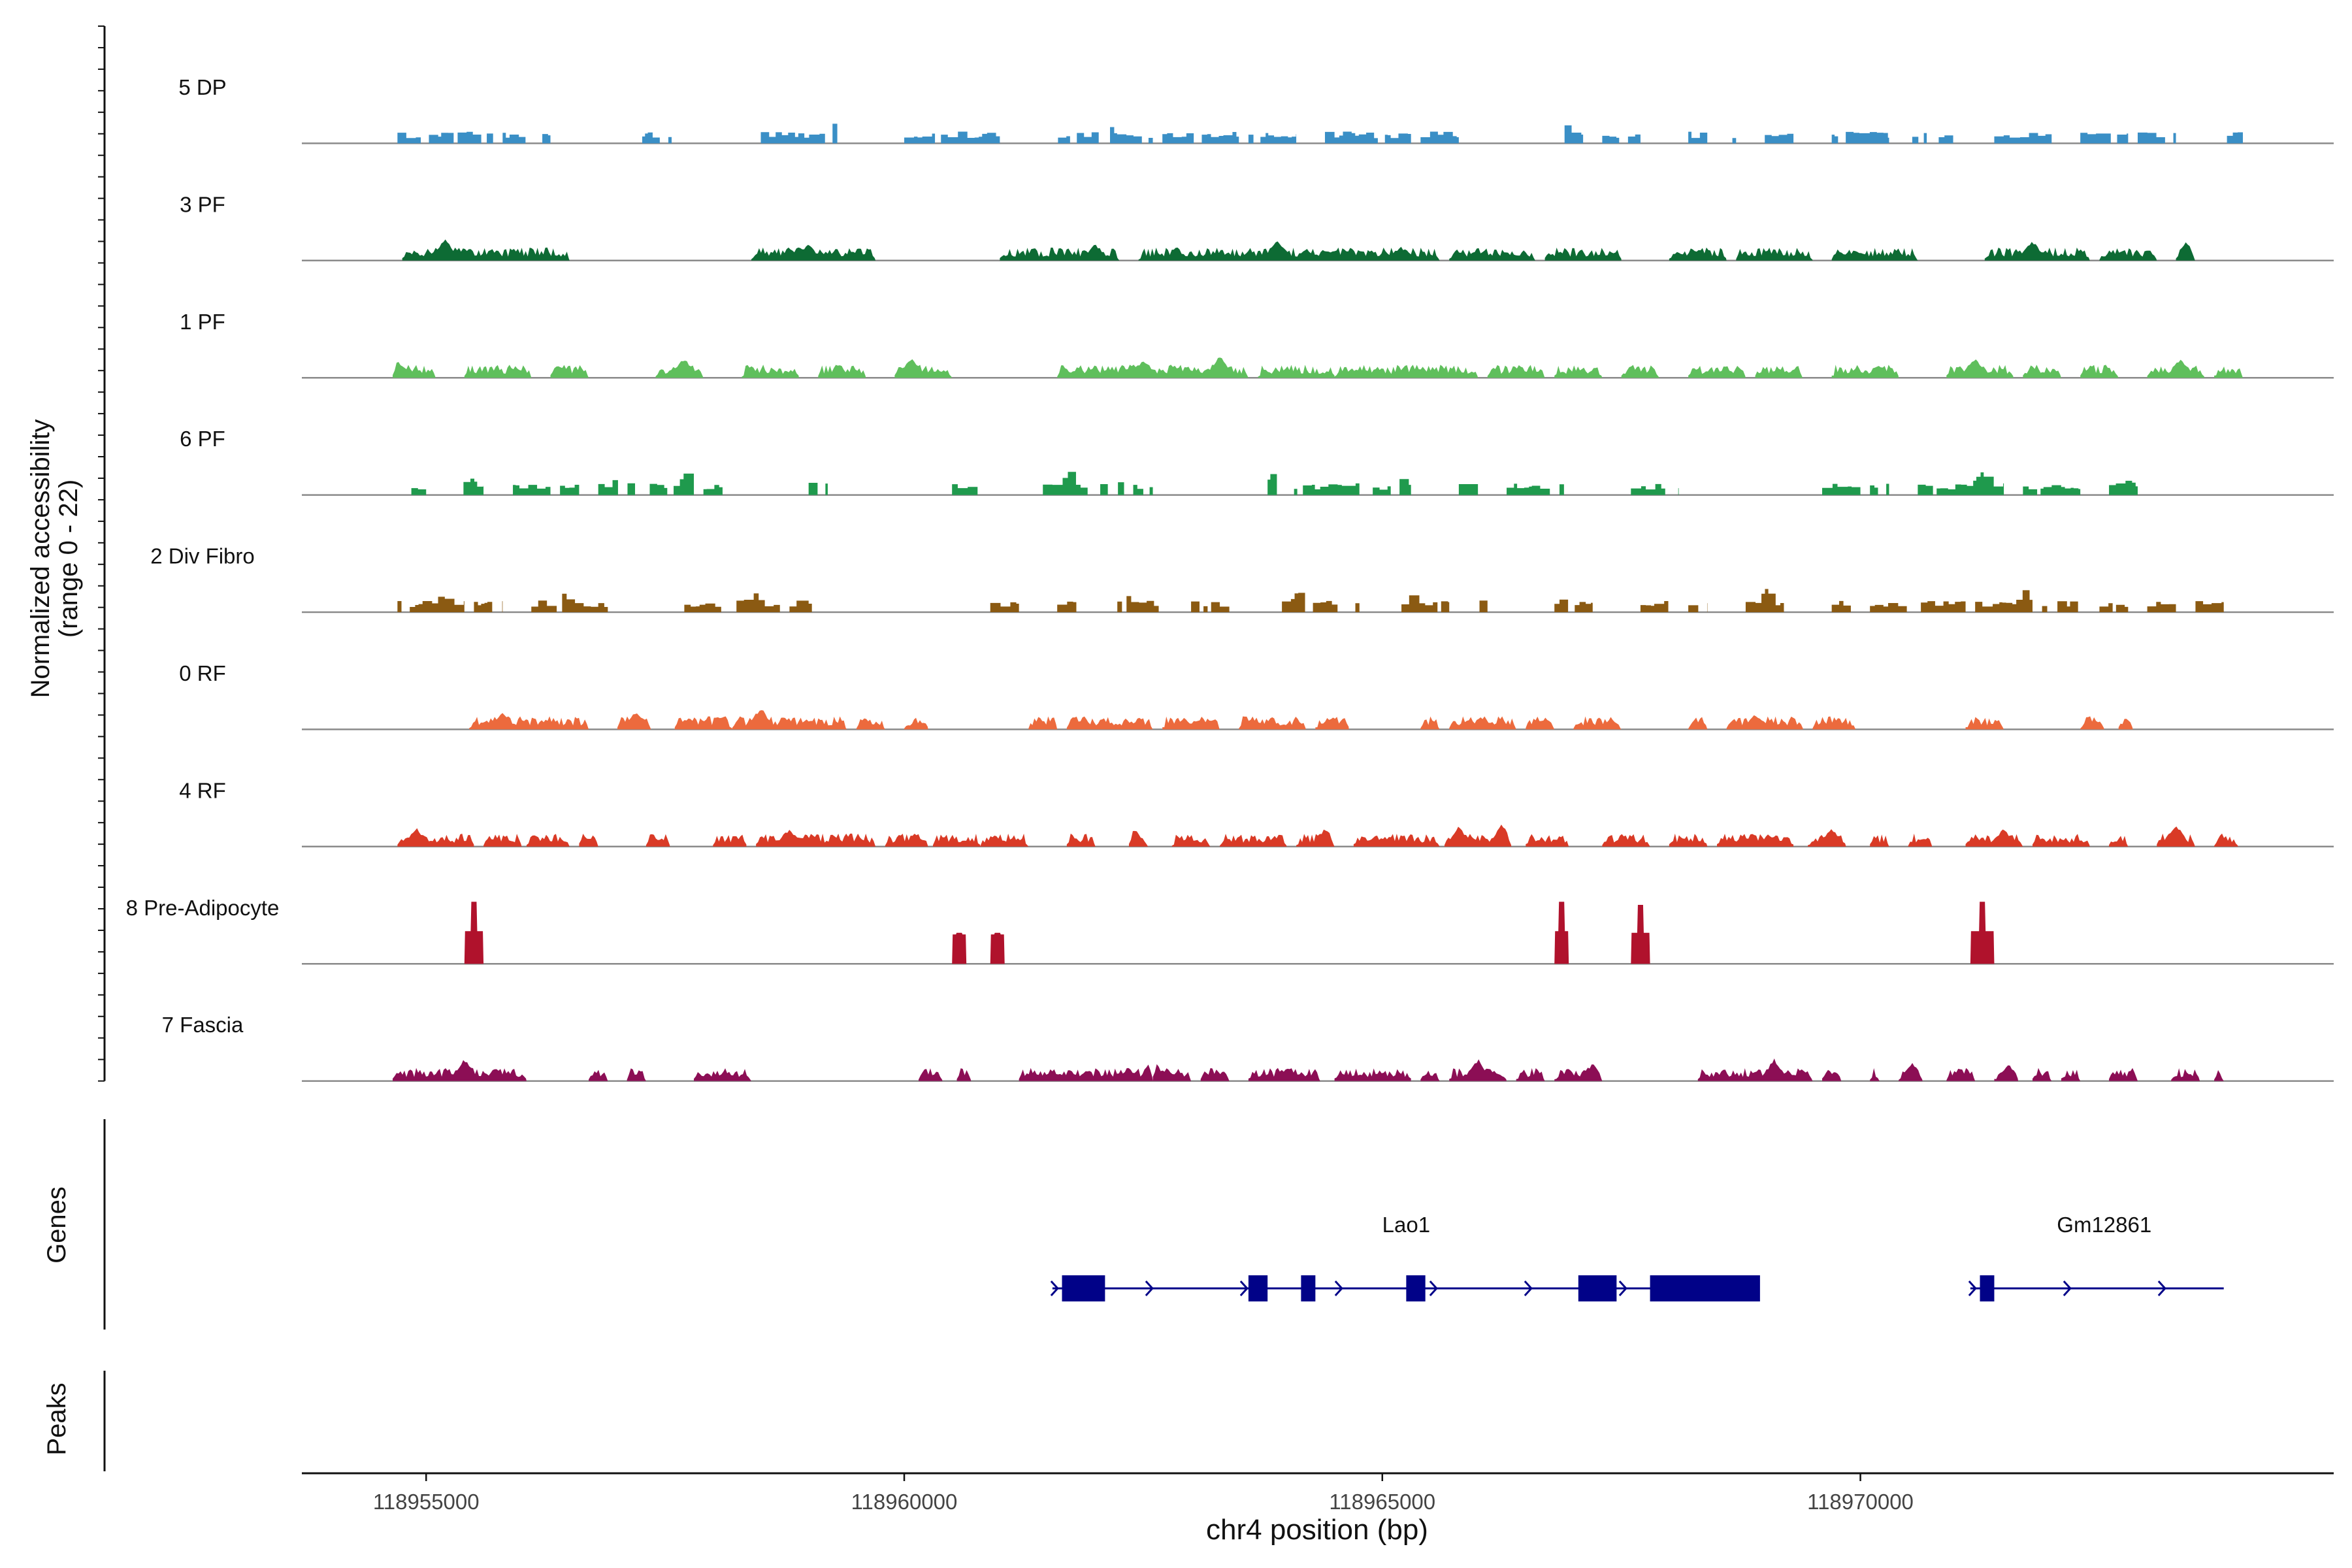 The width and height of the screenshot is (2352, 1568). Describe the element at coordinates (56, 1225) in the screenshot. I see `genes-track-label: Genes` at that location.